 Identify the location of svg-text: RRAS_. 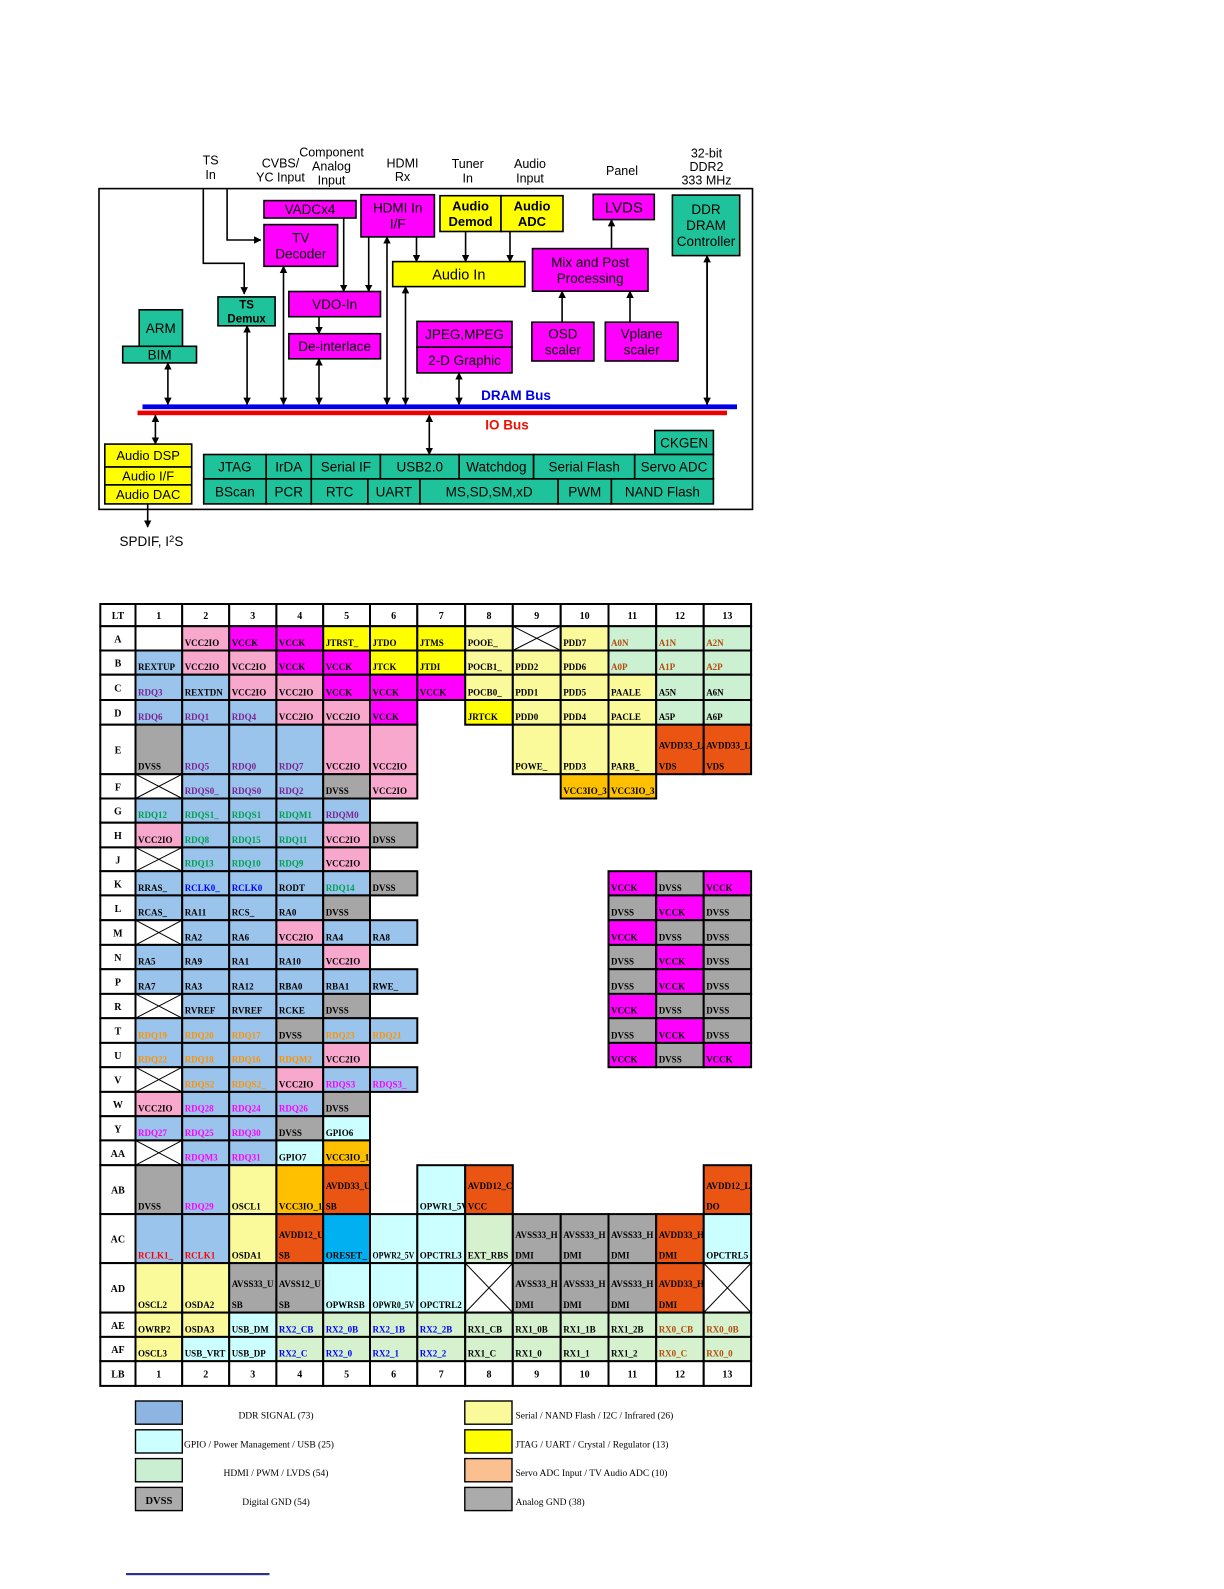
(153, 888).